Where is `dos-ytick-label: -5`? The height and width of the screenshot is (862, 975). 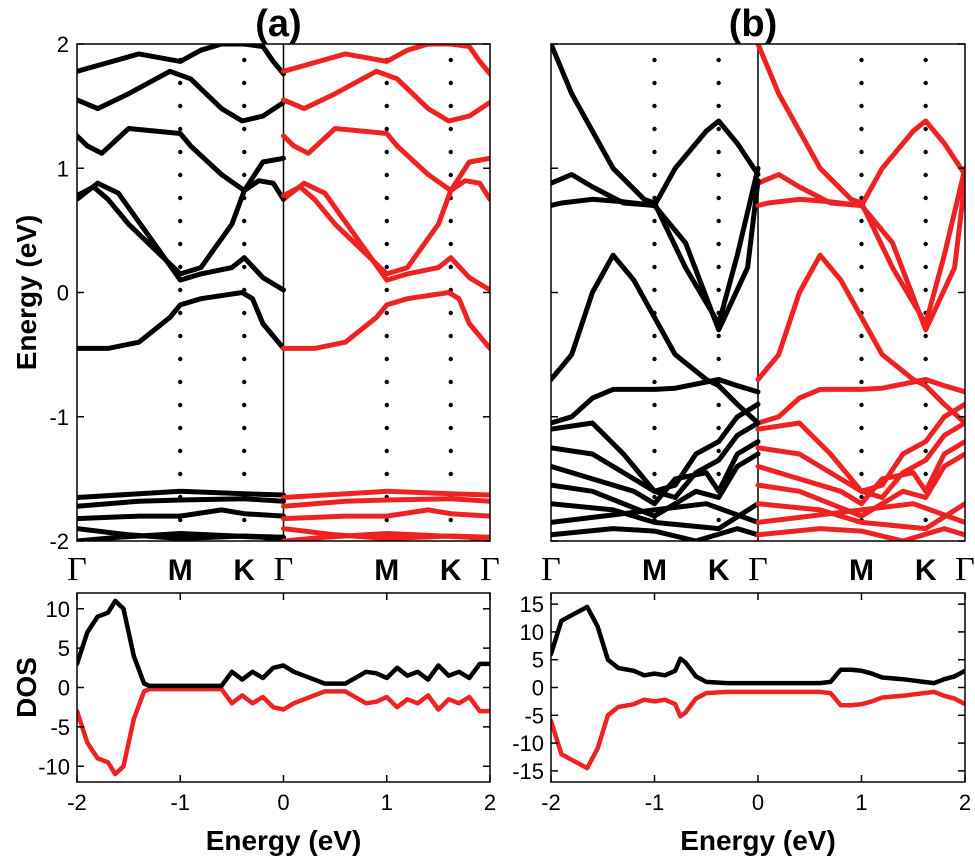 dos-ytick-label: -5 is located at coordinates (534, 715).